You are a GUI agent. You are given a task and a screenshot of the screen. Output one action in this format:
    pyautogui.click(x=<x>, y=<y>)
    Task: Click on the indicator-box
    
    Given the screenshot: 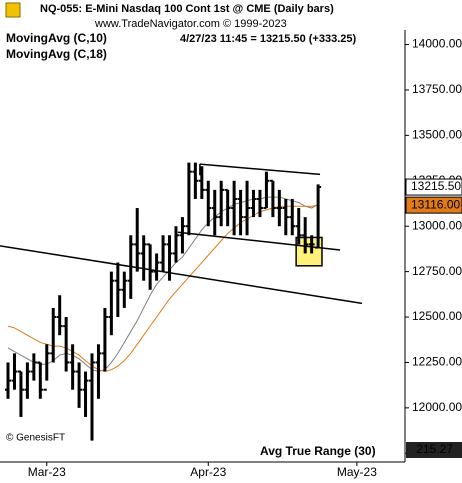 What is the action you would take?
    pyautogui.click(x=434, y=450)
    